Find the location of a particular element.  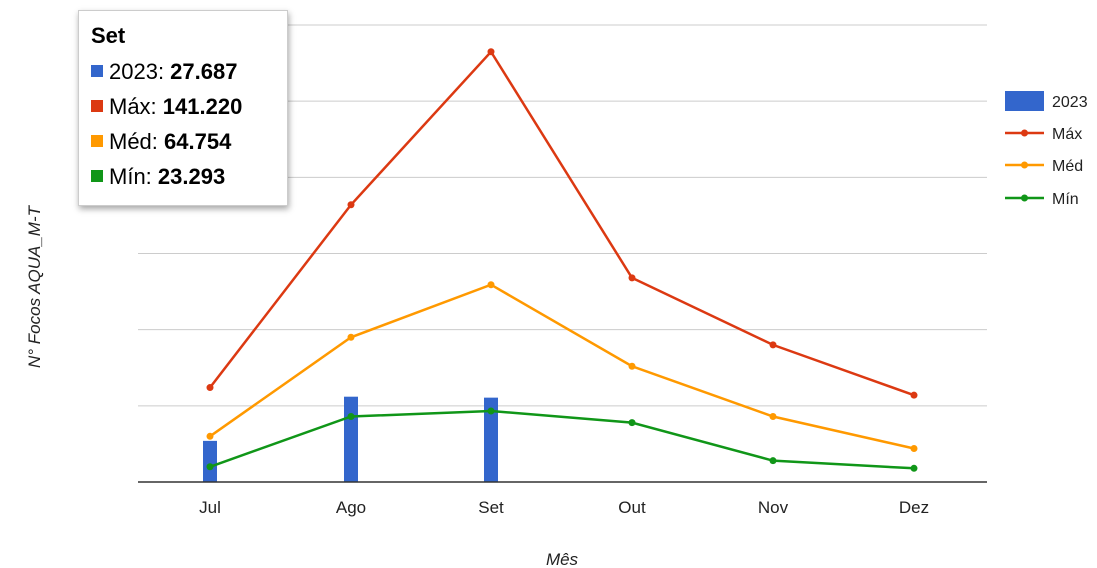

tooltip-label: Méd: is located at coordinates (137, 141).